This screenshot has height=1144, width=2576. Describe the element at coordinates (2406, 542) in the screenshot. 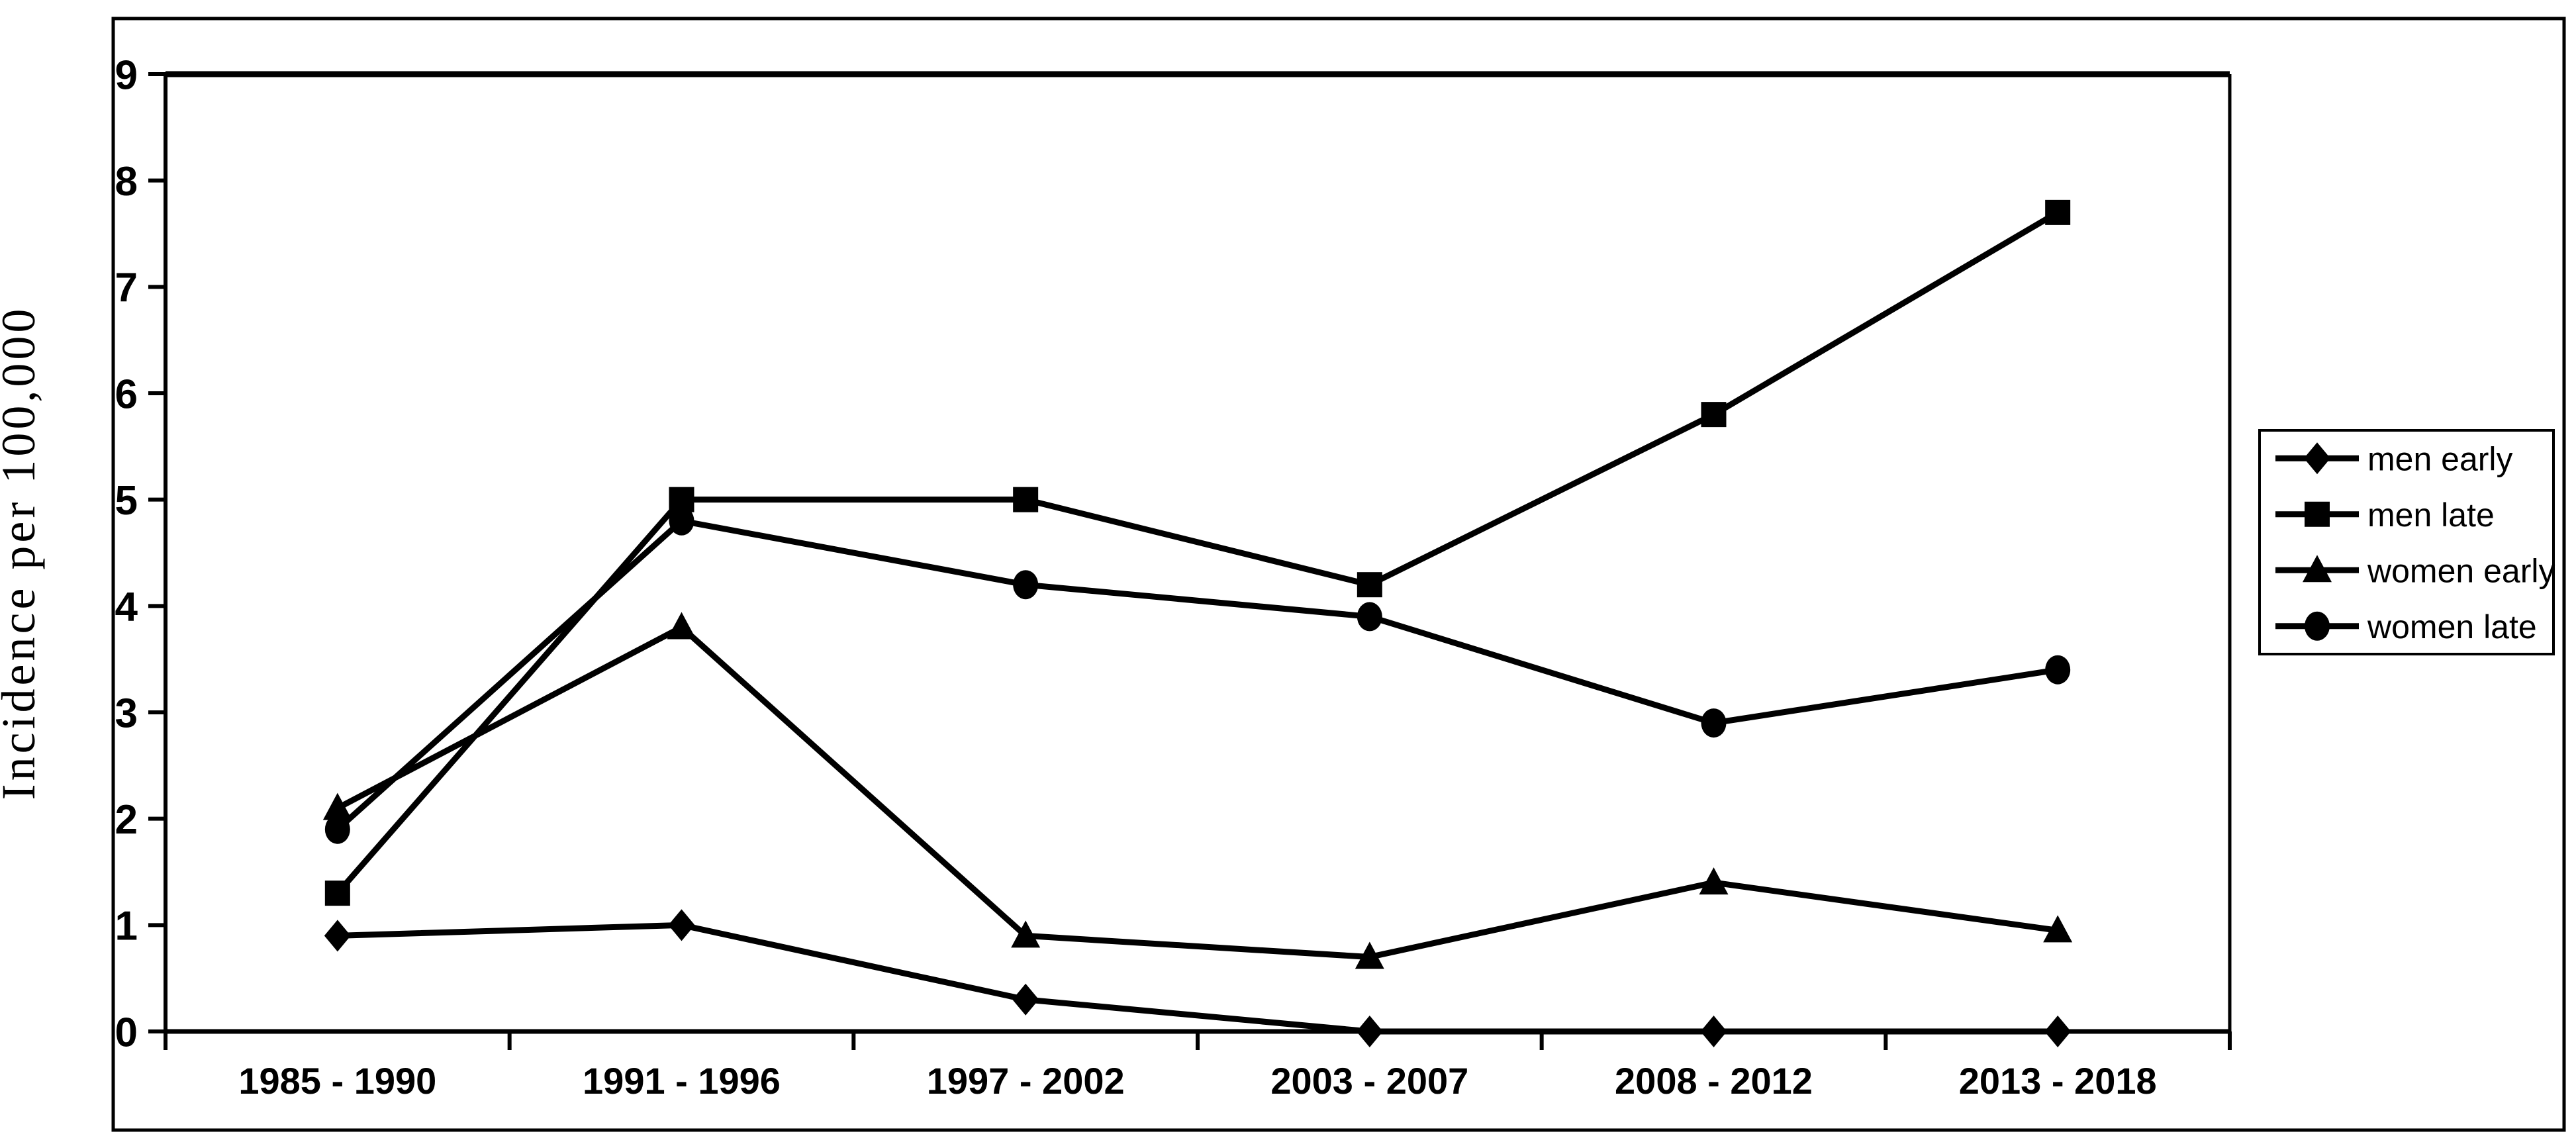

I see `legend: men early men late women early women late` at that location.